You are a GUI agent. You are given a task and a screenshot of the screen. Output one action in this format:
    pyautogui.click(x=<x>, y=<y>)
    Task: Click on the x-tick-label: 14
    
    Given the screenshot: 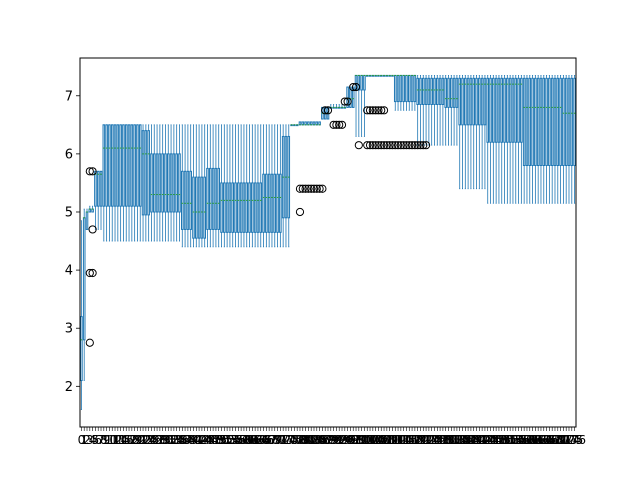 What is the action you would take?
    pyautogui.click(x=120, y=440)
    